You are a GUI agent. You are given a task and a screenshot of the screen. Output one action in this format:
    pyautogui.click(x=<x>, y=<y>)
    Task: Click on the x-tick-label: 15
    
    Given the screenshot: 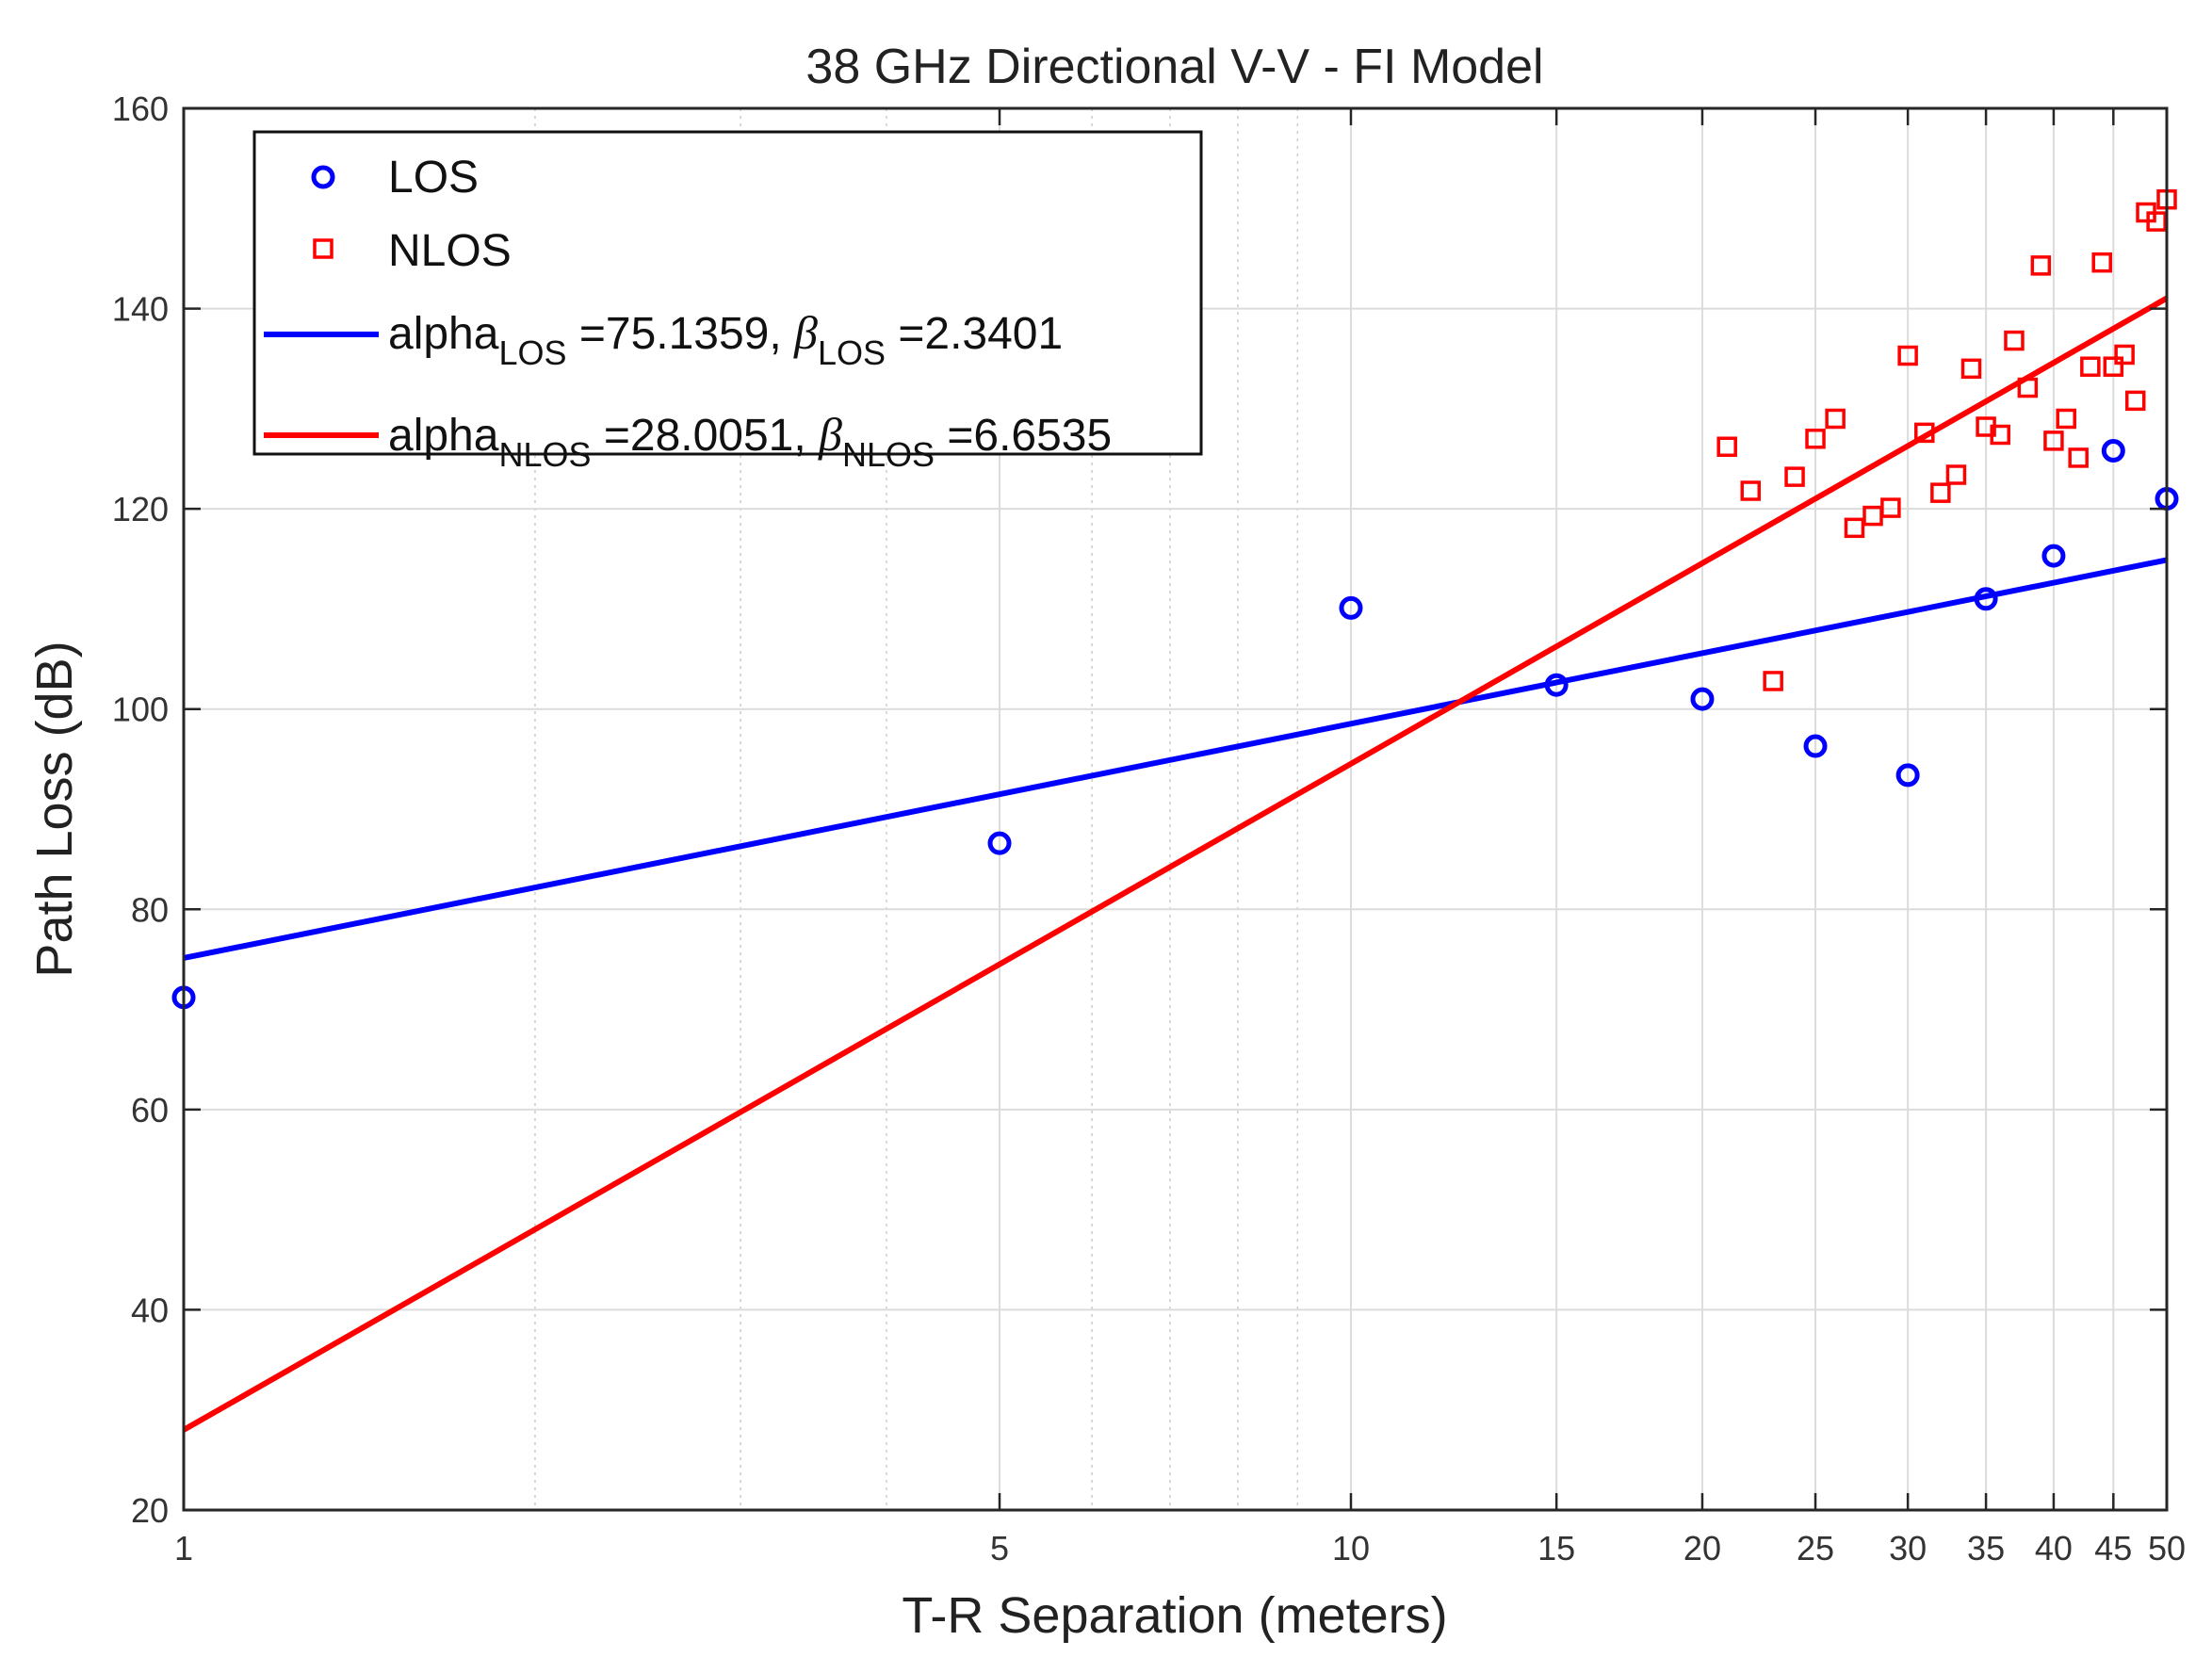 What is the action you would take?
    pyautogui.click(x=1556, y=1548)
    